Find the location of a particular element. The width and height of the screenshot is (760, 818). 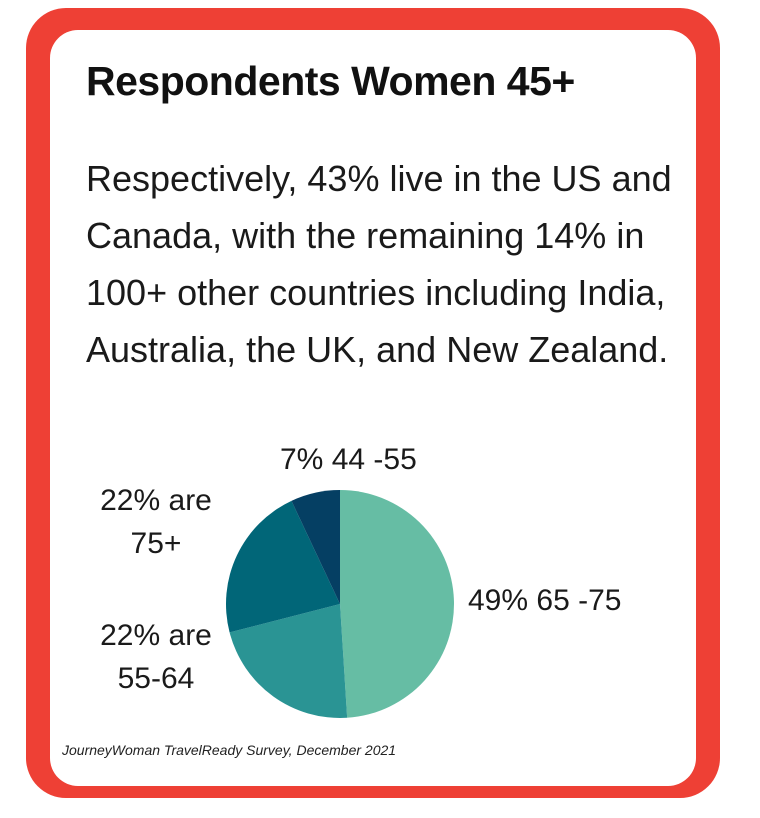

slice-label-44-55: 7% 44 -55 is located at coordinates (348, 459).